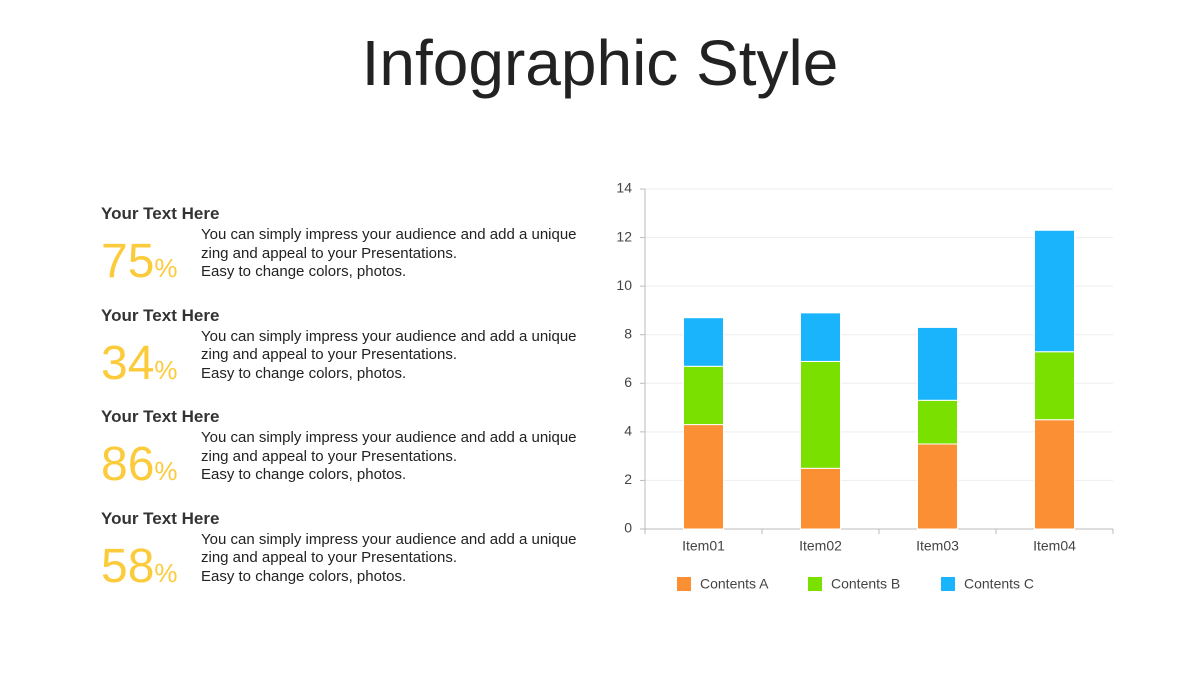 The height and width of the screenshot is (675, 1200). What do you see at coordinates (937, 546) in the screenshot?
I see `x-tick-label: Item03` at bounding box center [937, 546].